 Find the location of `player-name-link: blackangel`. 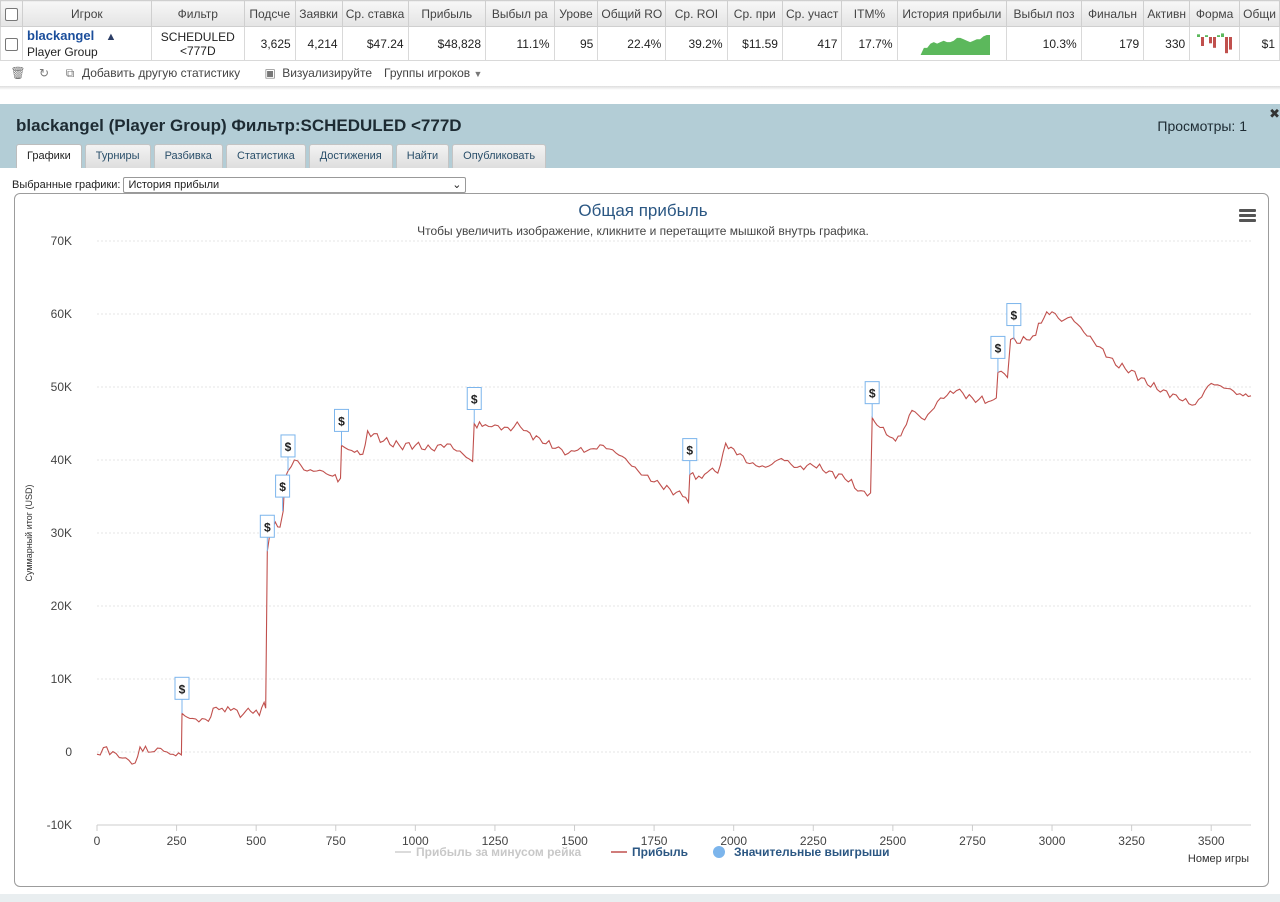

player-name-link: blackangel is located at coordinates (61, 35).